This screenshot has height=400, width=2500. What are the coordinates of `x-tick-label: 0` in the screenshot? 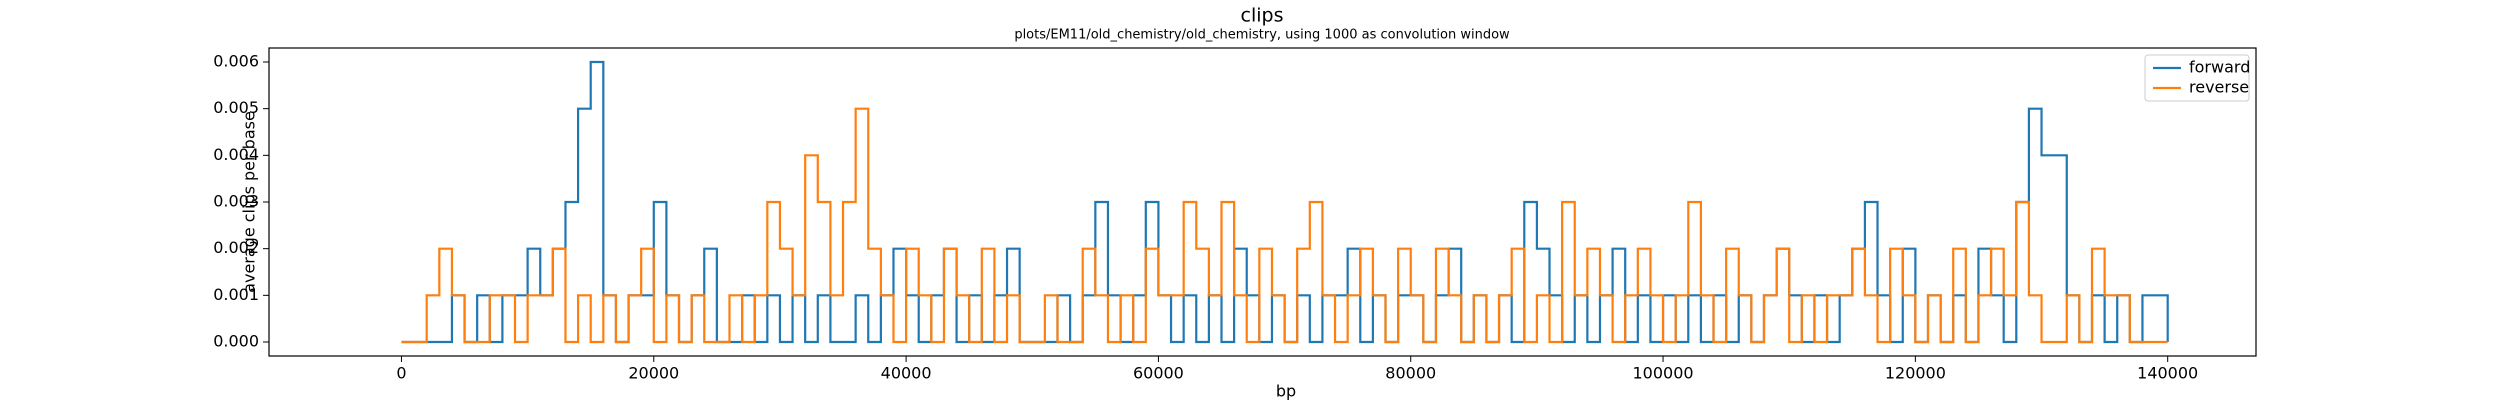 It's located at (401, 373).